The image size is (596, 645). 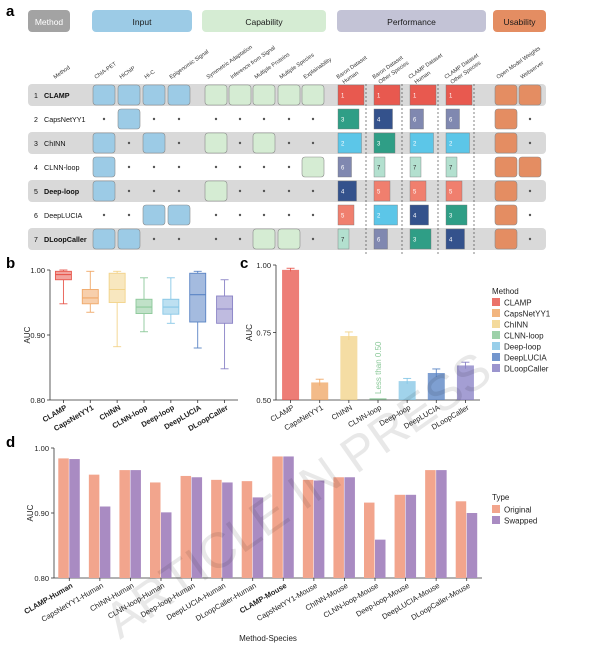 I want to click on box-CLAMP, so click(x=63, y=275).